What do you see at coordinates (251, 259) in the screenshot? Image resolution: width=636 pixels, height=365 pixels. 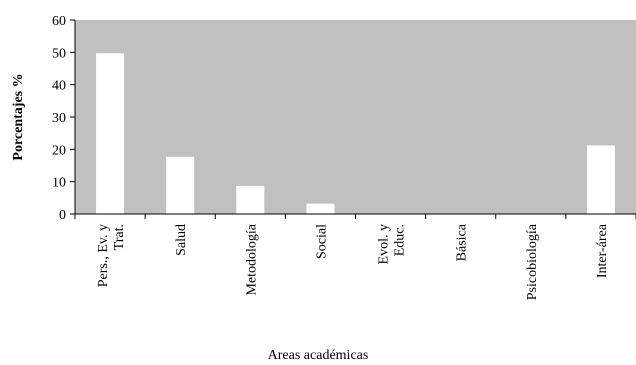 I see `x-category-label-2: Metodología` at bounding box center [251, 259].